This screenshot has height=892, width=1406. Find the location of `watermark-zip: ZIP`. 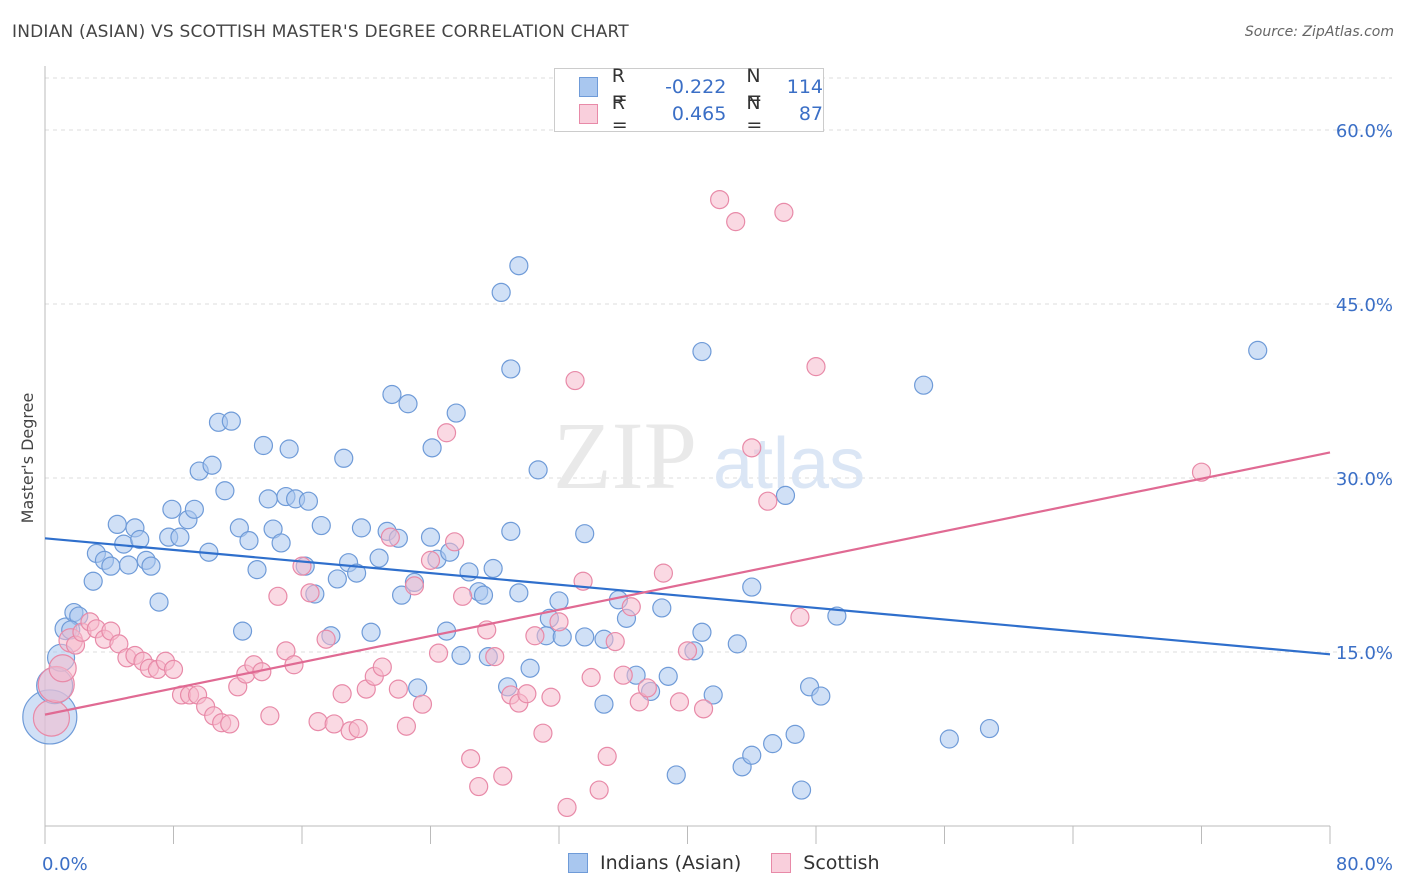

watermark-zip: ZIP is located at coordinates (625, 455).